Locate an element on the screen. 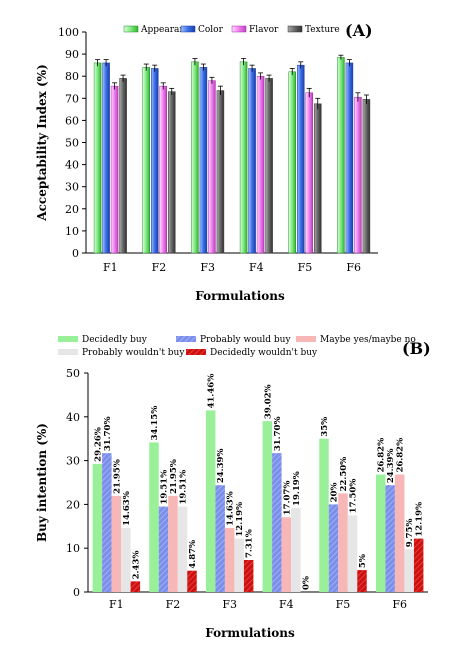 This screenshot has height=654, width=449. data-label-b: 39.02% is located at coordinates (268, 401).